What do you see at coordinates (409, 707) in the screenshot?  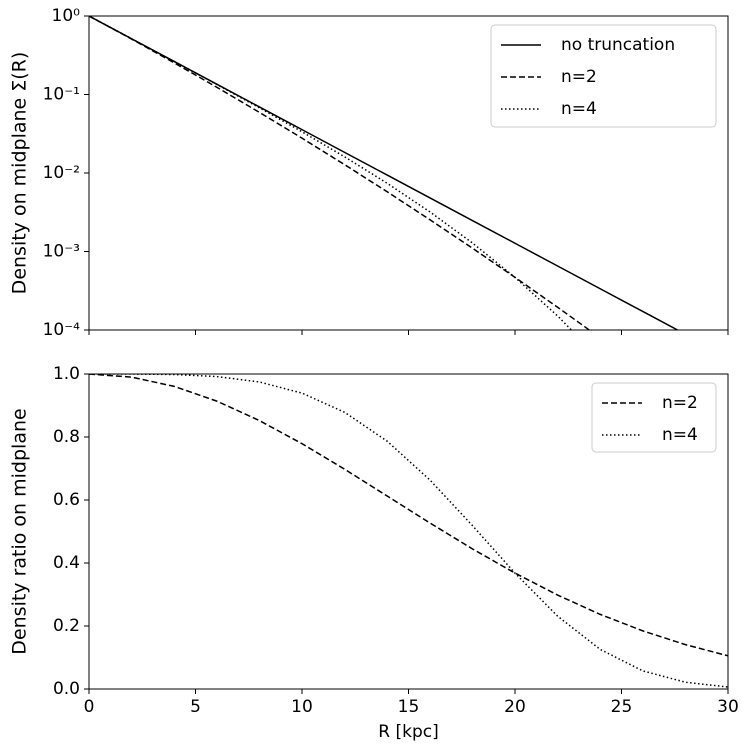 I see `x-tick-label: 15` at bounding box center [409, 707].